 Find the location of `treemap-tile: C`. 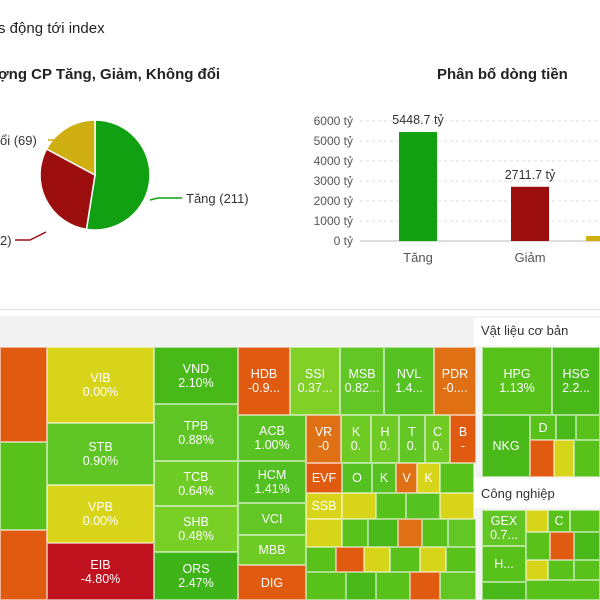

treemap-tile: C is located at coordinates (559, 521).